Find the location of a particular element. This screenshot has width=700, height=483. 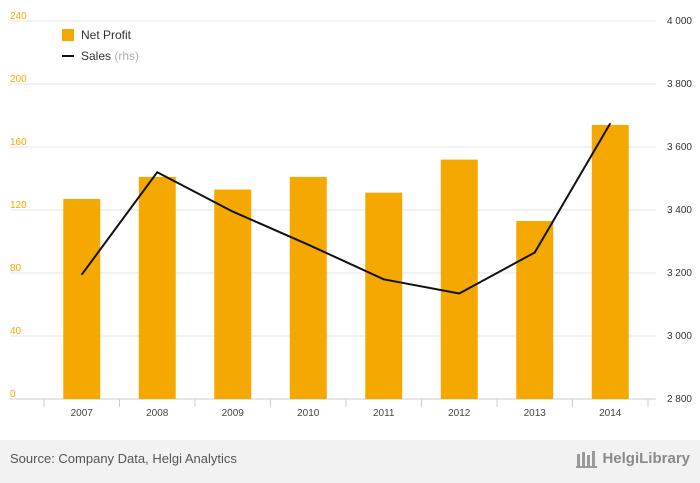

legend-label-sales-rhs: (rhs) is located at coordinates (126, 56).